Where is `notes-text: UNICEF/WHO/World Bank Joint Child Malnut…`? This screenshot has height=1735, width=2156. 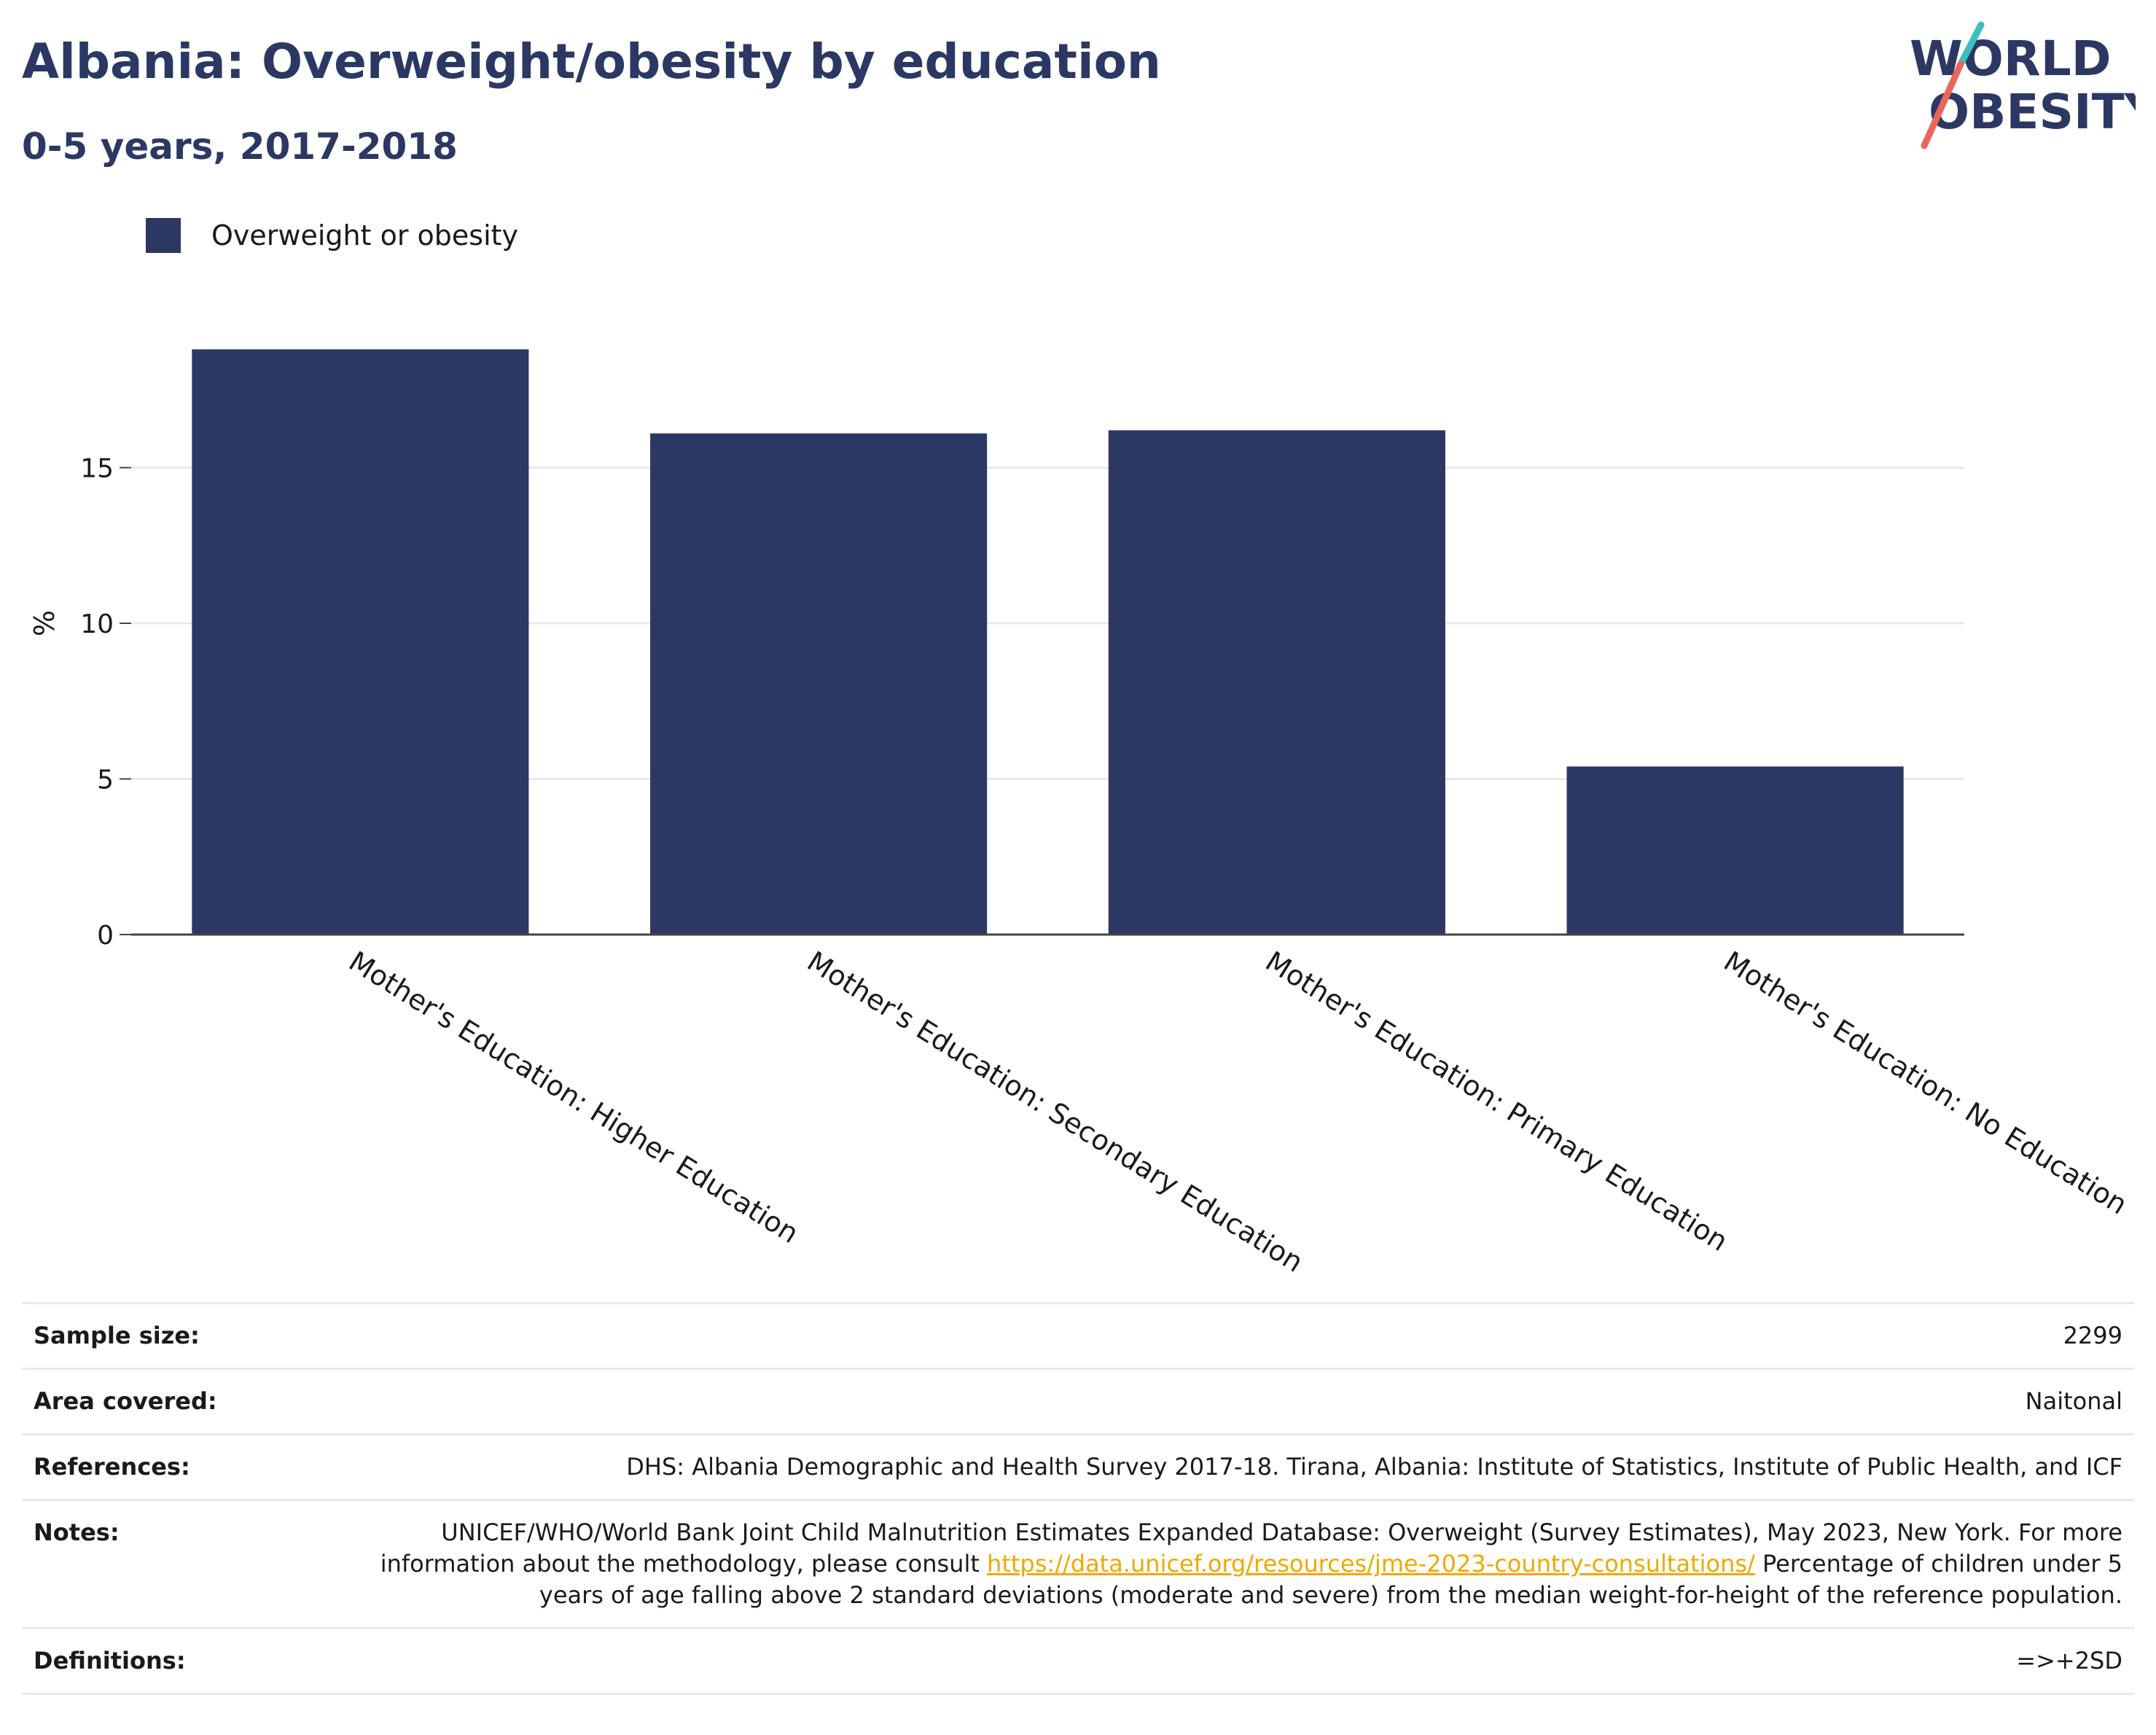 notes-text: UNICEF/WHO/World Bank Joint Child Malnut… is located at coordinates (1251, 1548).